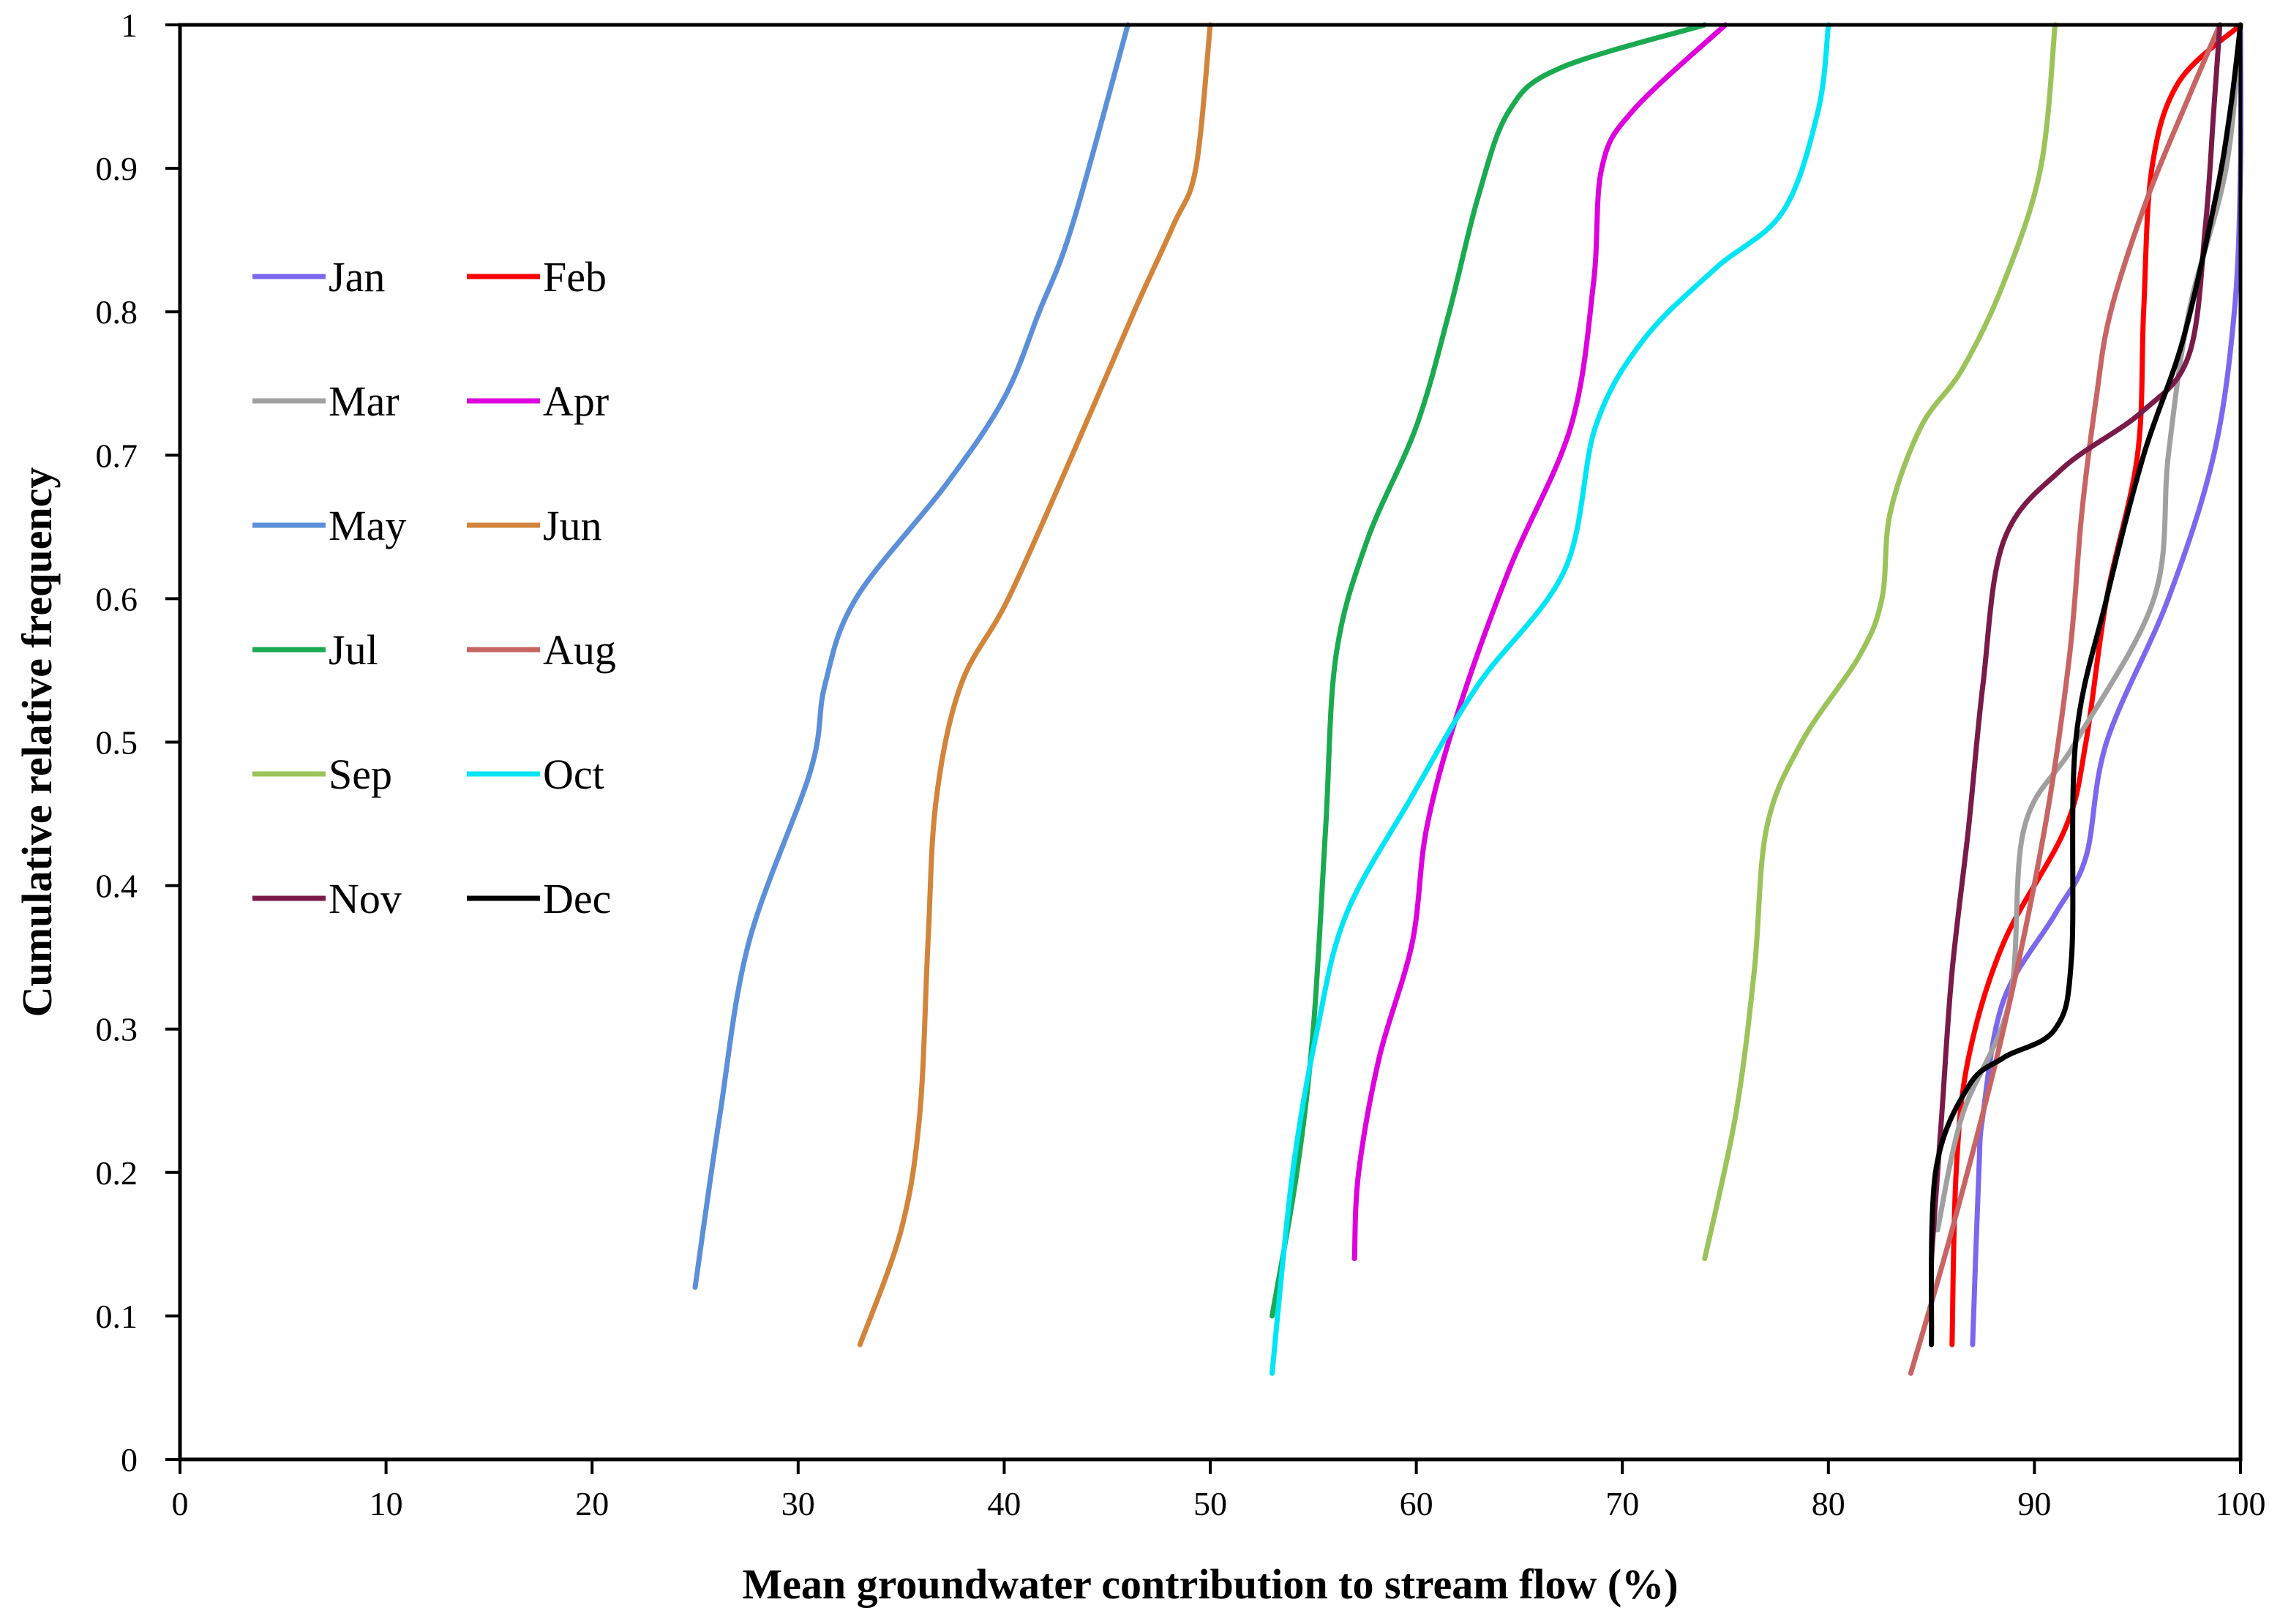 The image size is (2280, 1624). Describe the element at coordinates (365, 898) in the screenshot. I see `legend-label: Nov` at that location.